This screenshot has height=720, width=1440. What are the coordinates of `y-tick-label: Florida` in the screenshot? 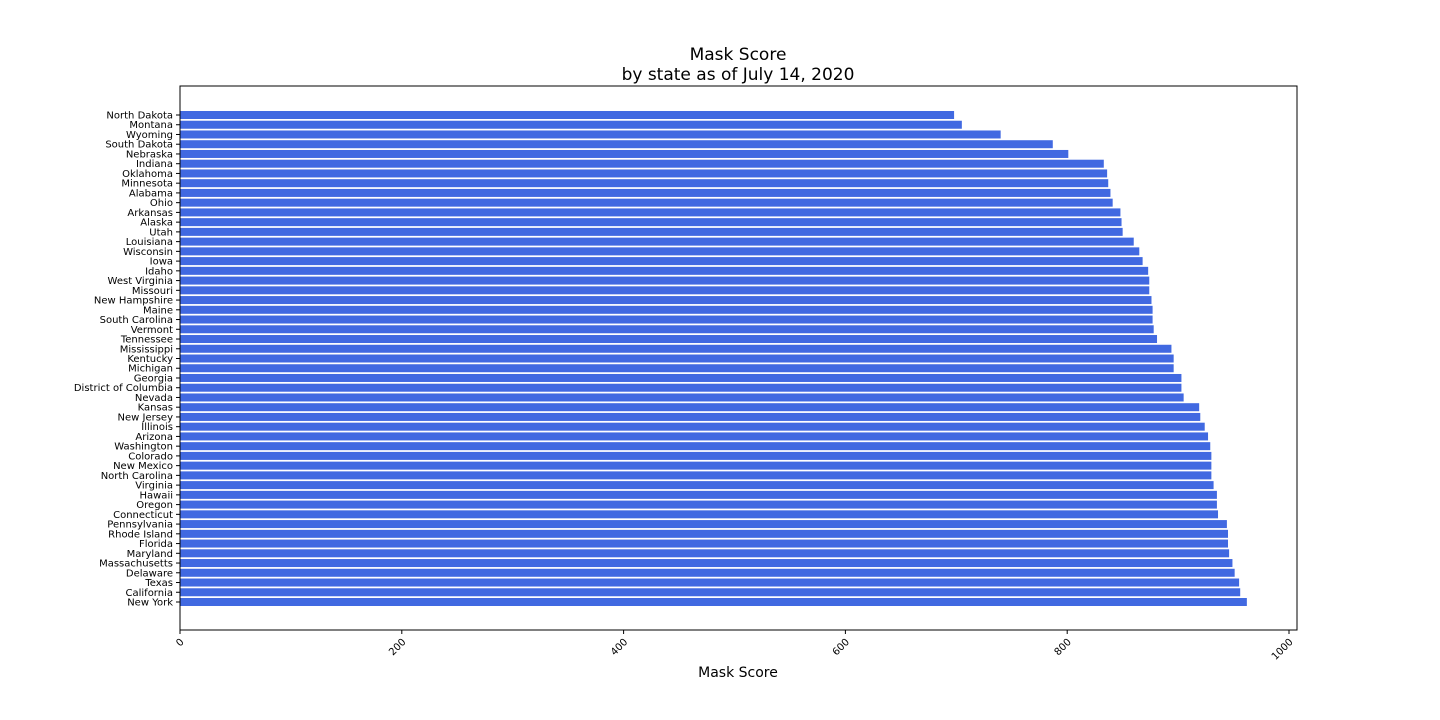 It's located at (156, 544).